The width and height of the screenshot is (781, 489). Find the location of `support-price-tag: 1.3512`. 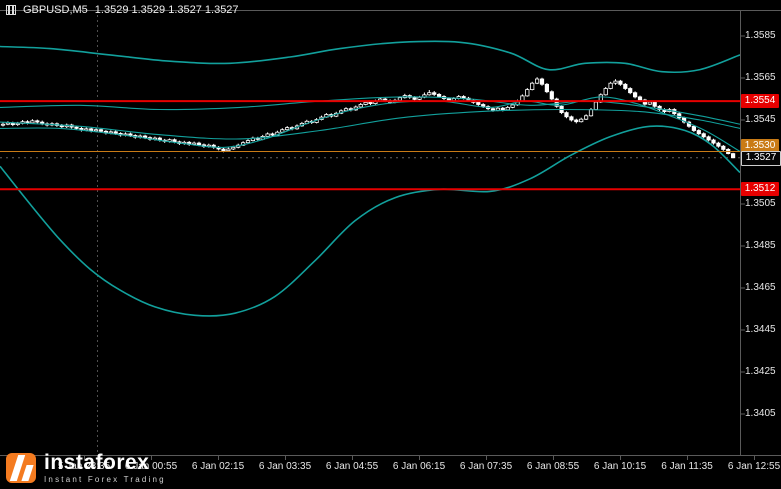

support-price-tag: 1.3512 is located at coordinates (760, 189).